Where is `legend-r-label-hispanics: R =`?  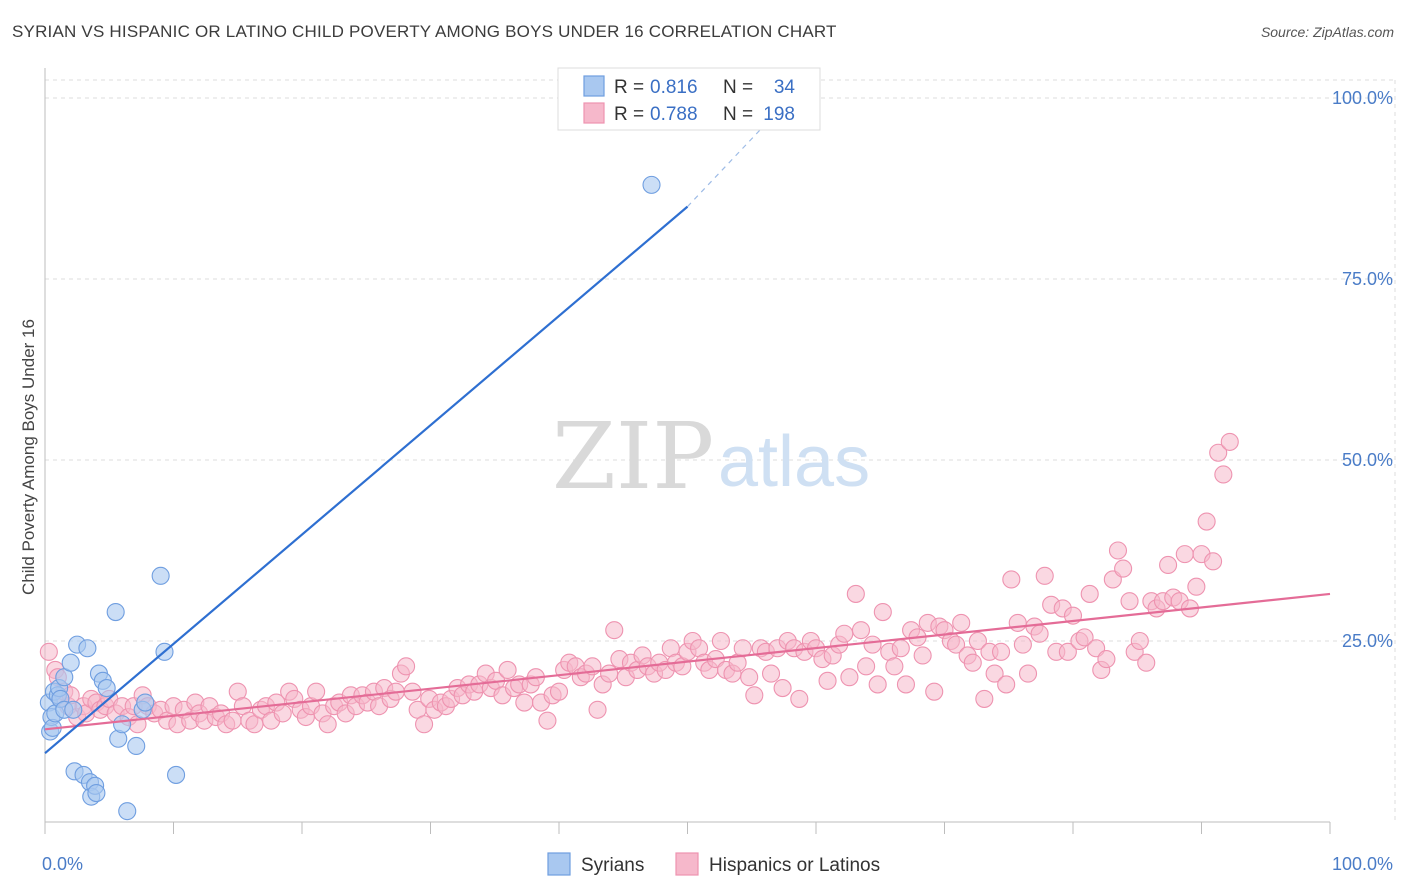
legend-r-label-hispanics: R = is located at coordinates (629, 114).